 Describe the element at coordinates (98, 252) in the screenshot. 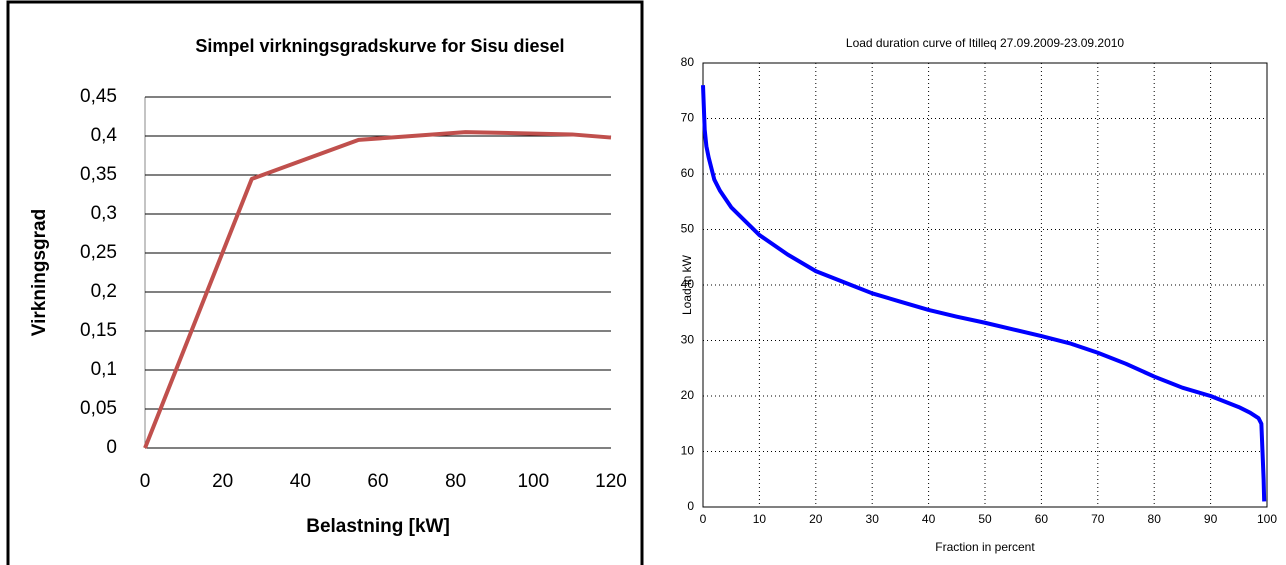

I see `y-tick-label: 0,25` at that location.